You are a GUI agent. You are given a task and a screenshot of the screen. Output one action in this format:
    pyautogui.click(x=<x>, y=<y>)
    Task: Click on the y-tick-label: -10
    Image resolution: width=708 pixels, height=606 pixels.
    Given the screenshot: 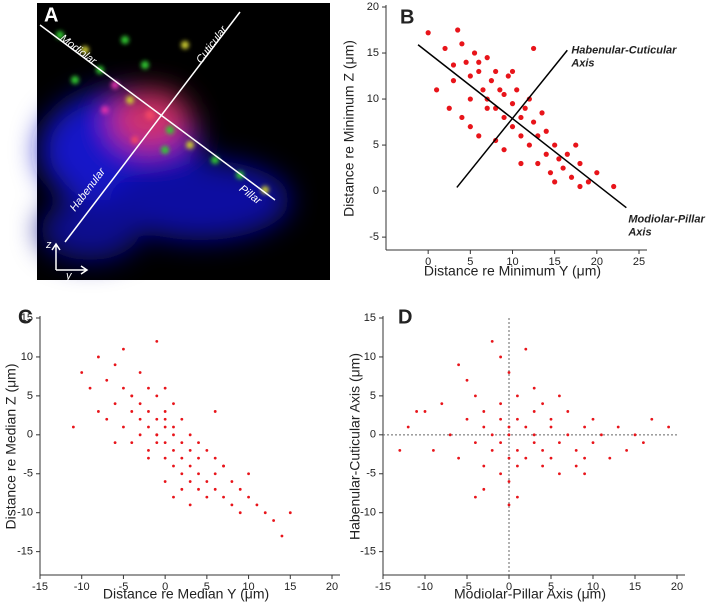 What is the action you would take?
    pyautogui.click(x=25, y=513)
    